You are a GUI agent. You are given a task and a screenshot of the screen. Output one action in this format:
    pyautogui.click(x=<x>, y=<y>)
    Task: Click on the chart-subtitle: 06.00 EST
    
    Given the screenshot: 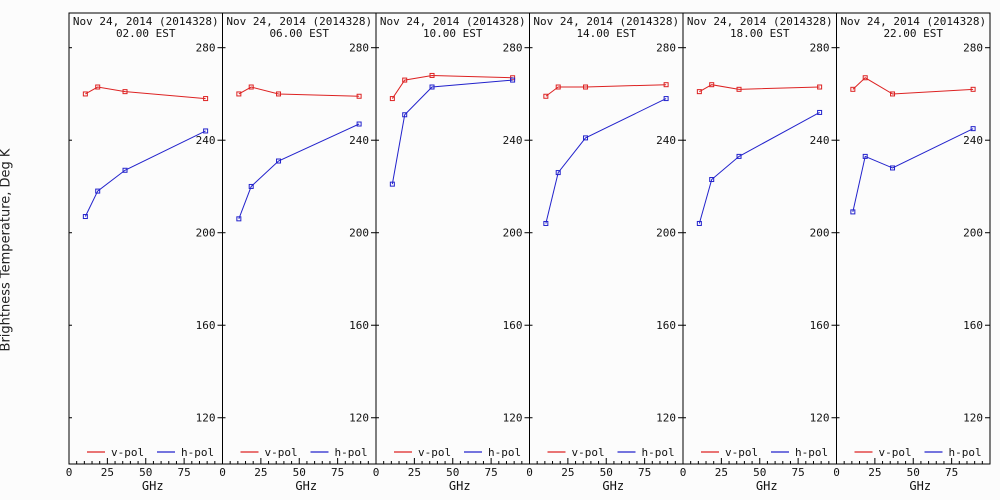 What is the action you would take?
    pyautogui.click(x=299, y=33)
    